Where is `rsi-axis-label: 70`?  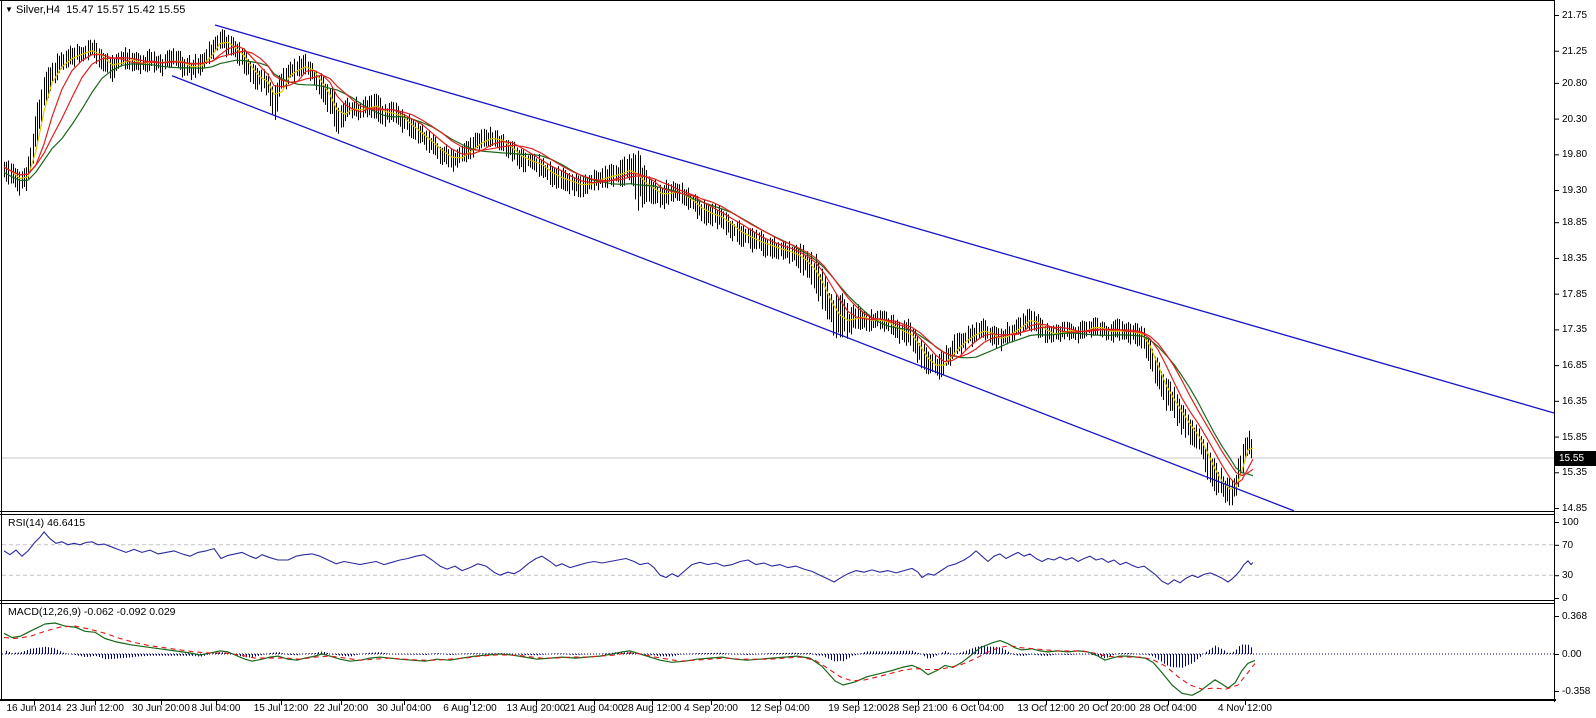
rsi-axis-label: 70 is located at coordinates (1568, 545).